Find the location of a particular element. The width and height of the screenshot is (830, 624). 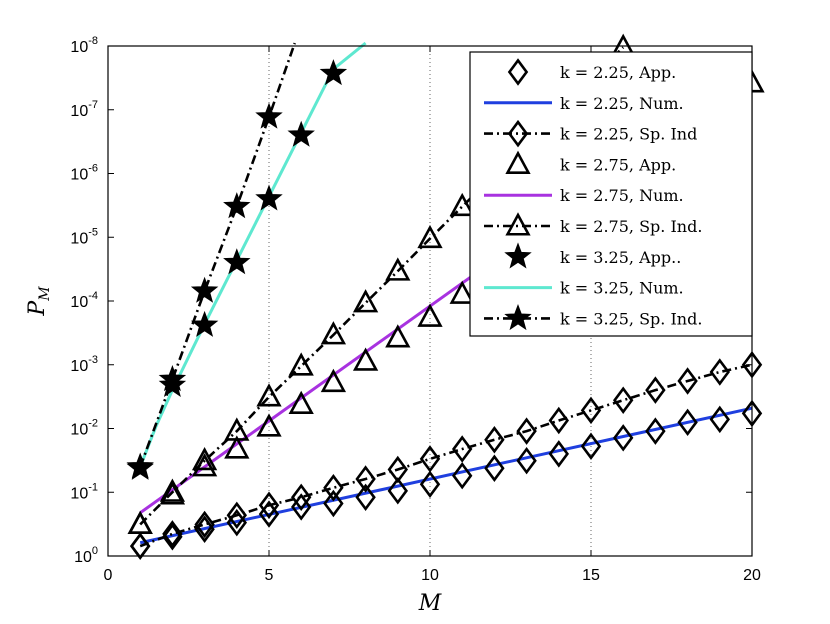

y-tick-label: 10⁻⁴ is located at coordinates (84, 300).